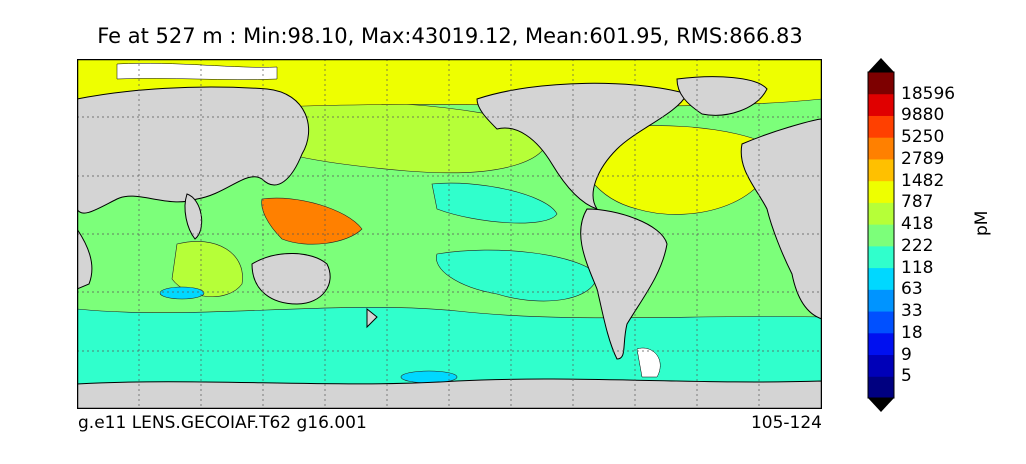 The height and width of the screenshot is (464, 1026). Describe the element at coordinates (923, 115) in the screenshot. I see `colorbar-tick-label: 9880` at that location.